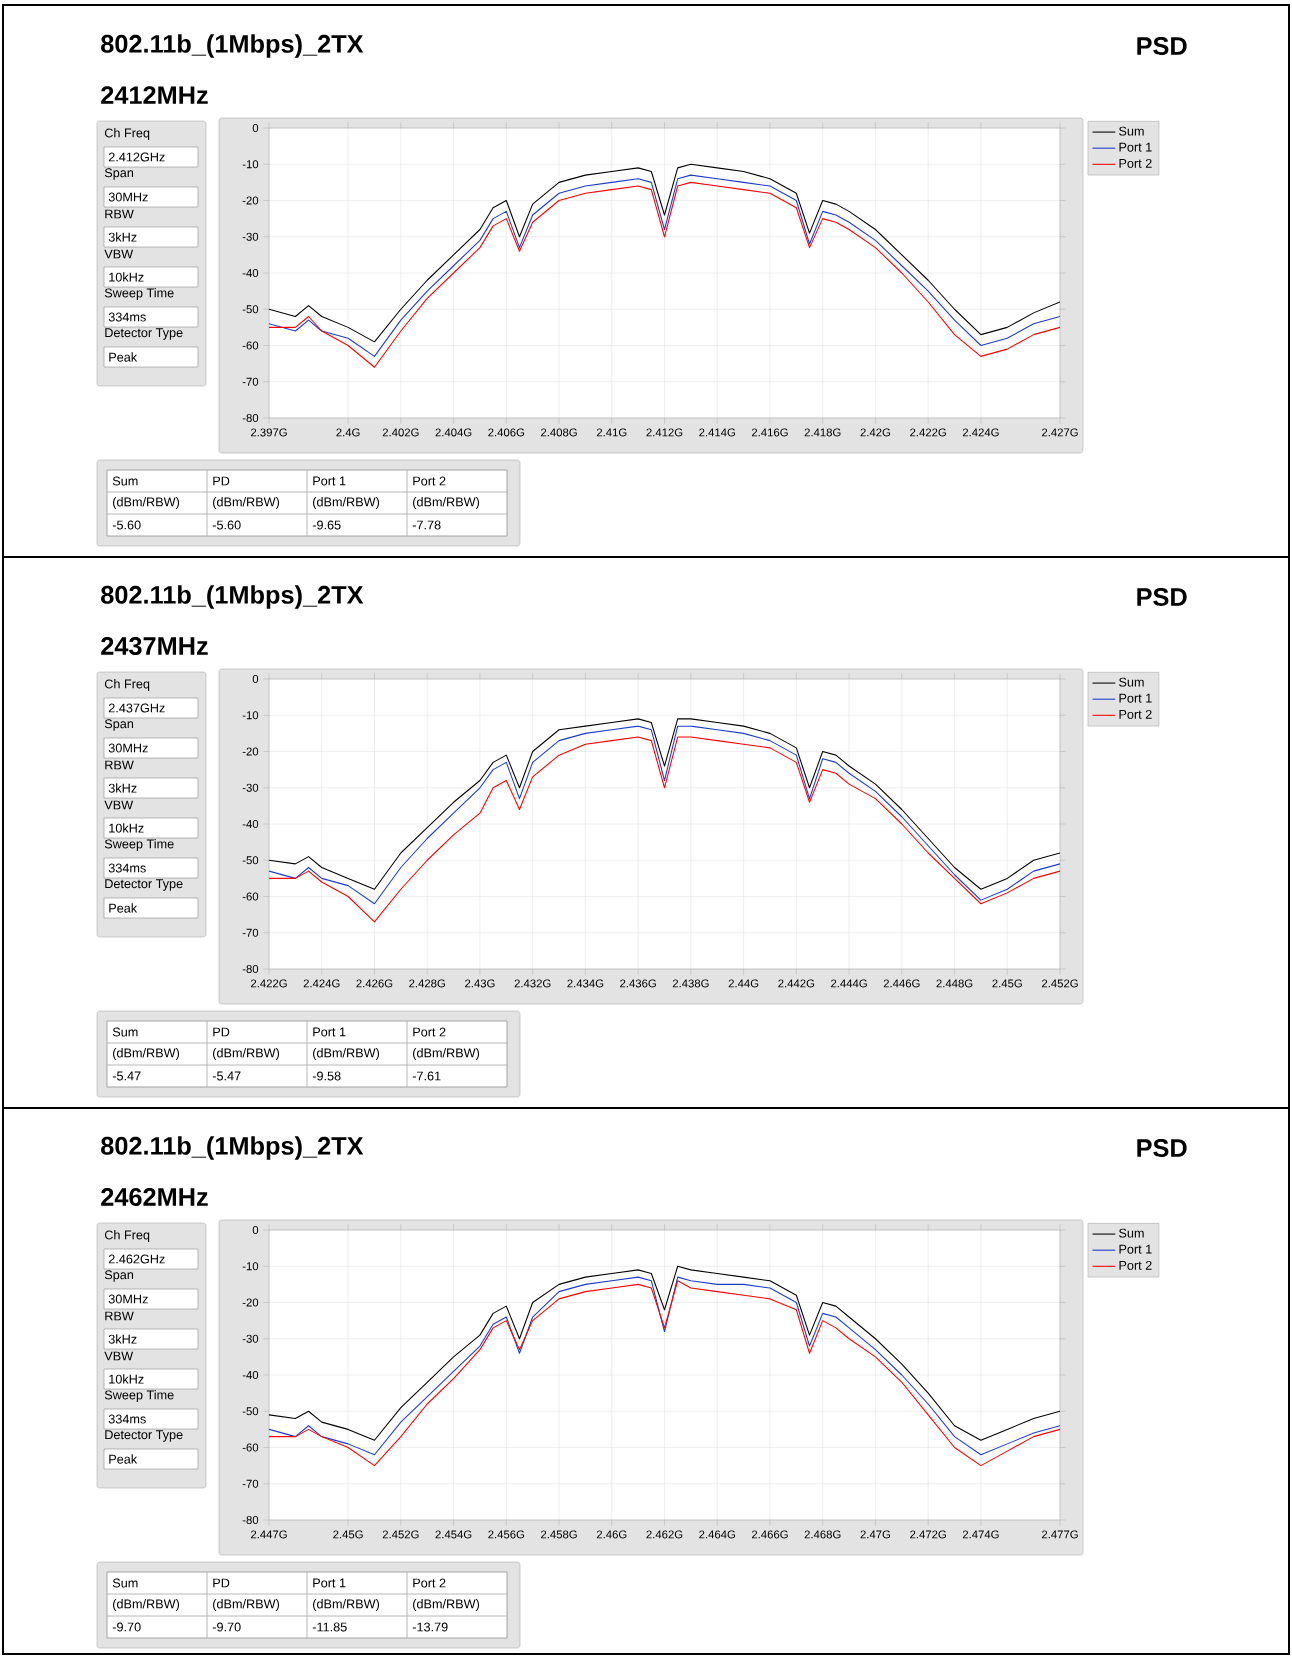 The height and width of the screenshot is (1657, 1292). Describe the element at coordinates (250, 309) in the screenshot. I see `y-tick-label: -50` at that location.